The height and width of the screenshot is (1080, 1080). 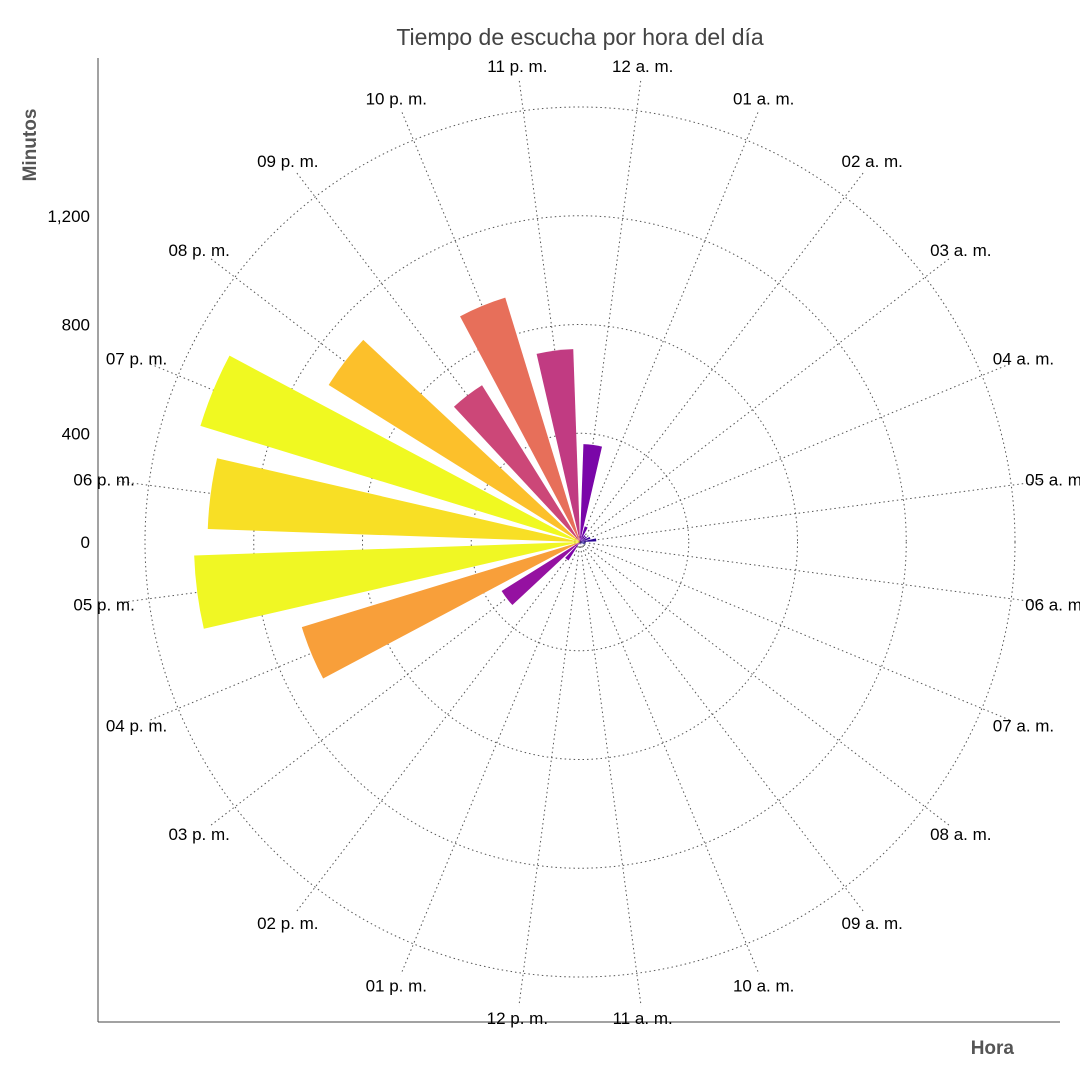 I want to click on bar-05-a--m-, so click(x=588, y=540).